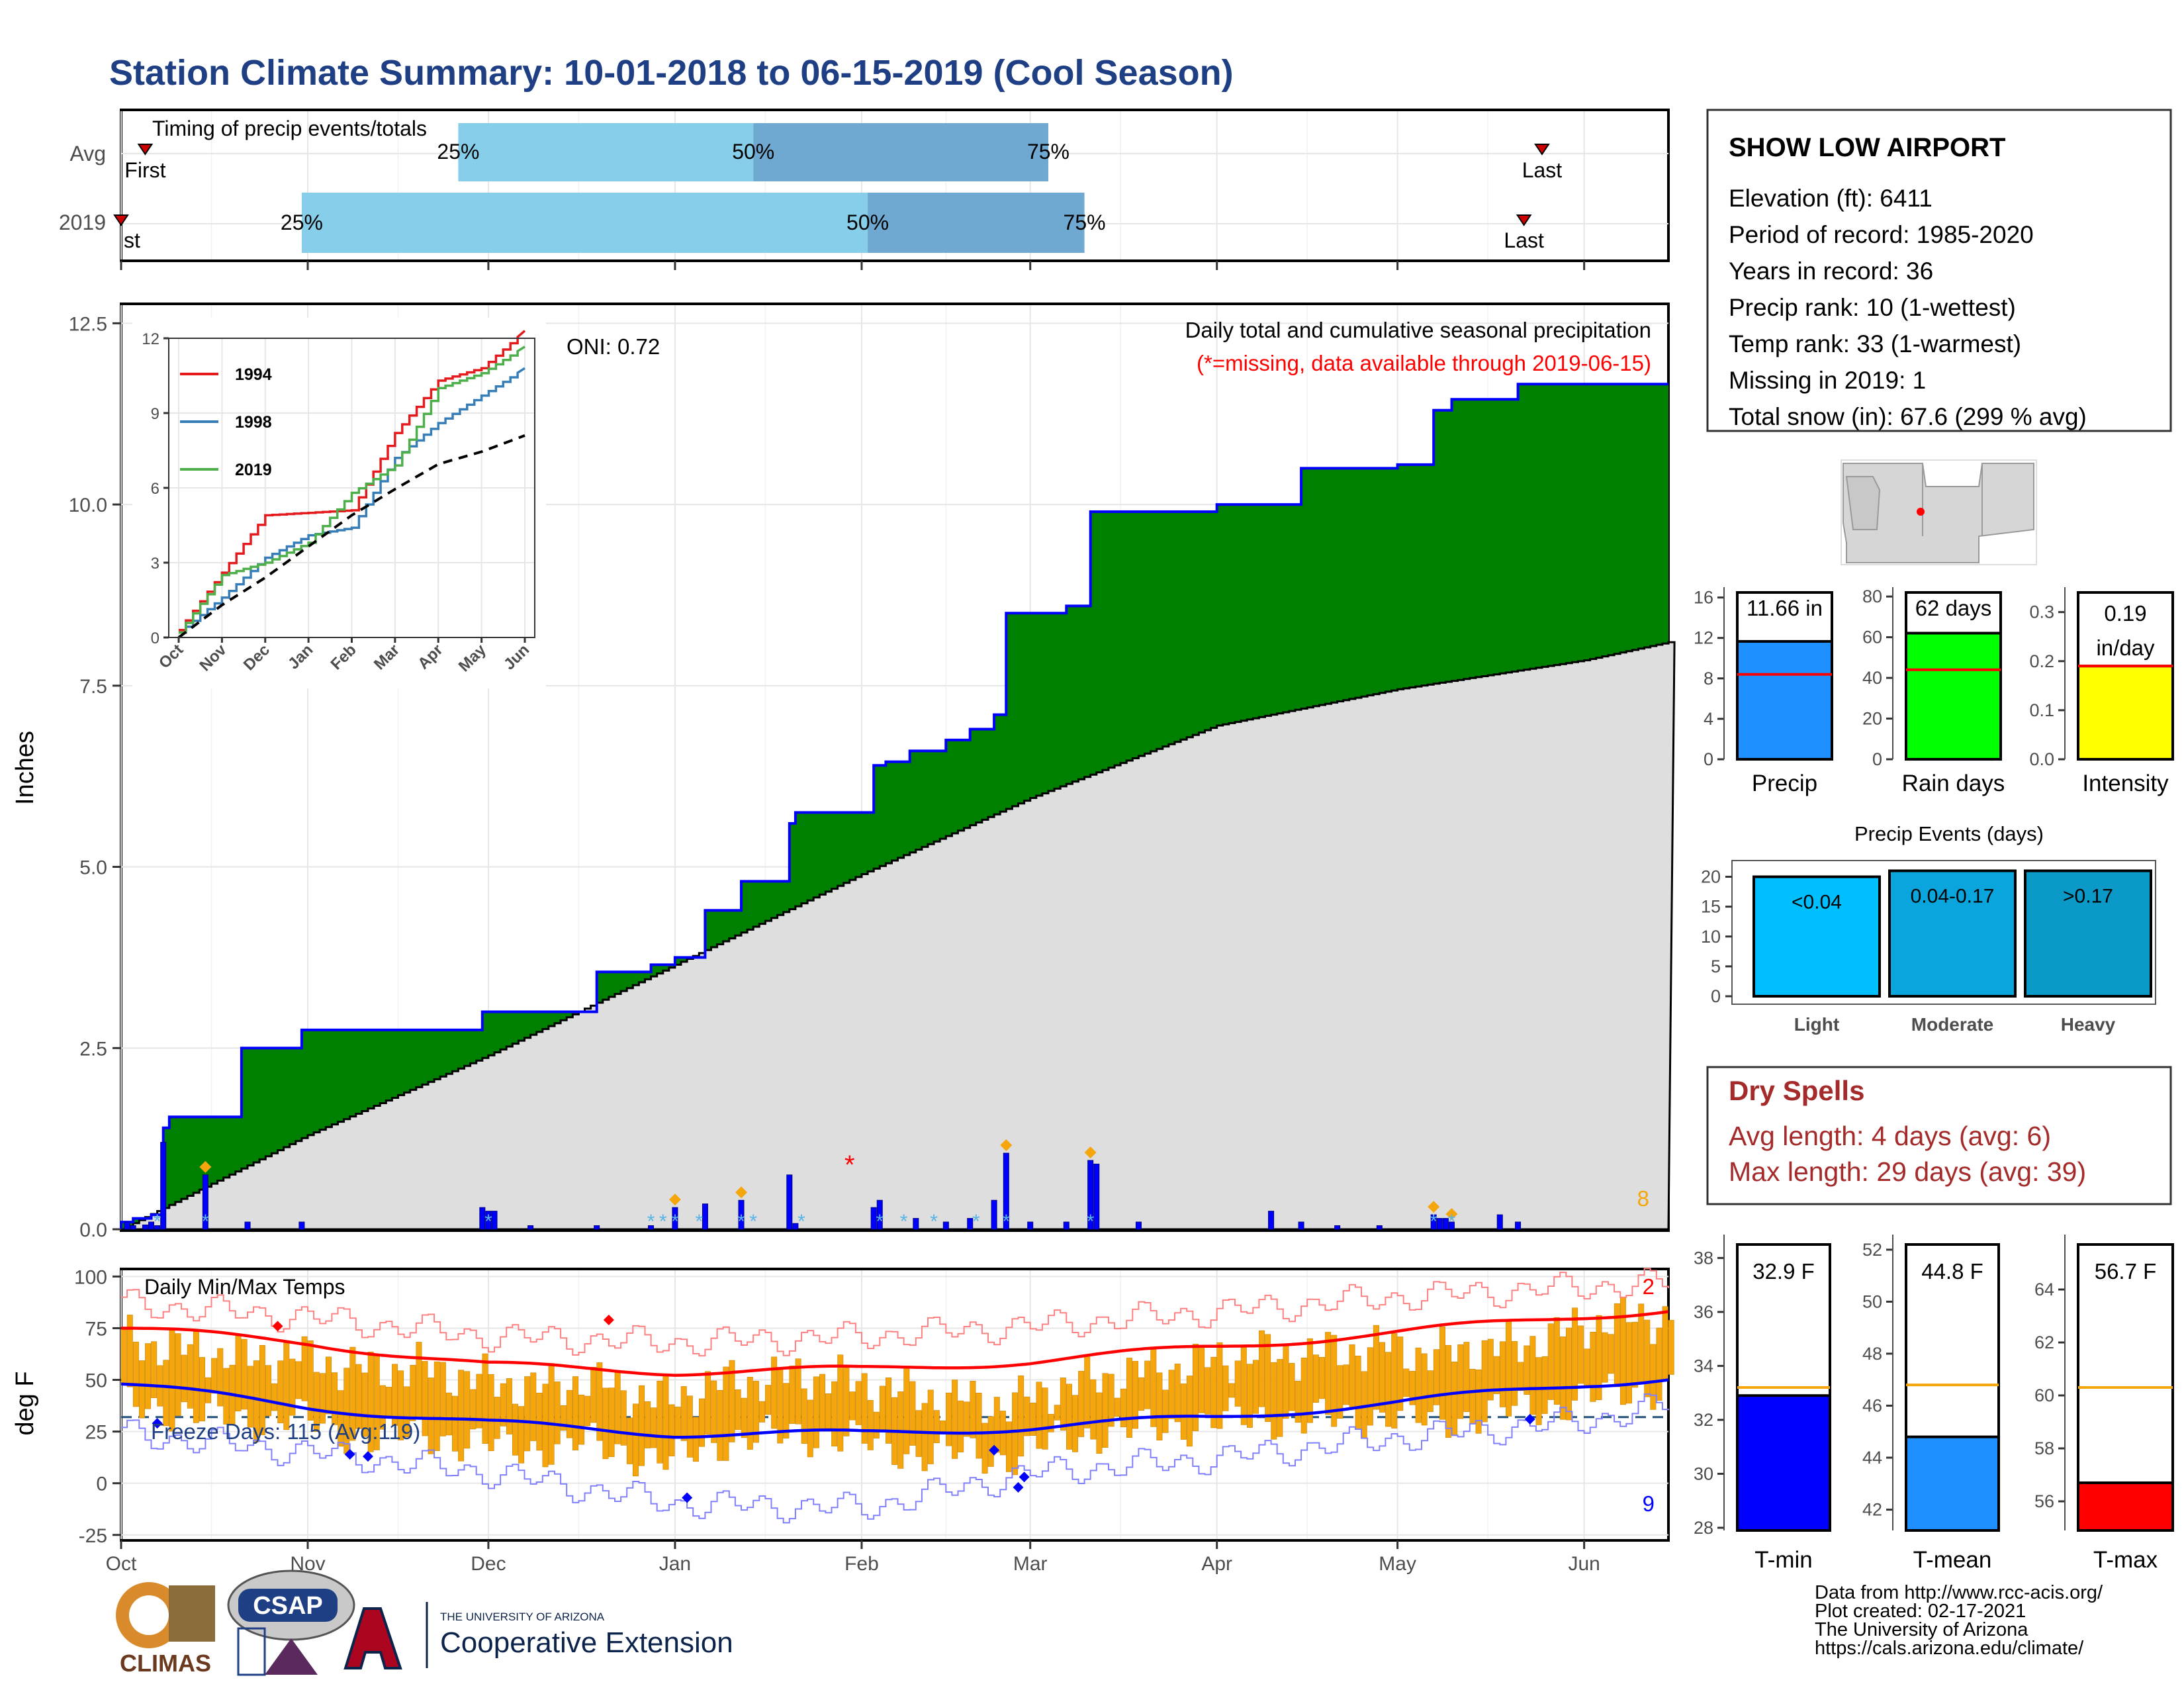 The image size is (2184, 1688). I want to click on temp-summary-ytick-label: 60, so click(2044, 1395).